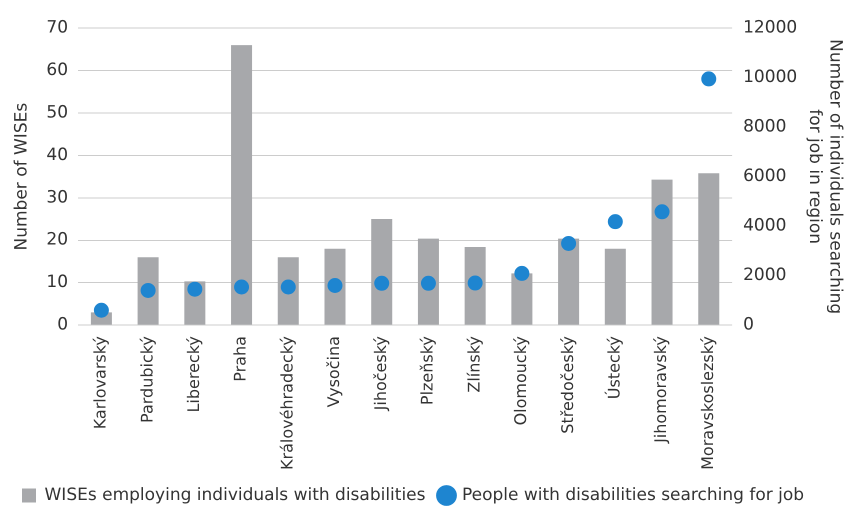 The height and width of the screenshot is (522, 857). Describe the element at coordinates (57, 70) in the screenshot. I see `y-tick-label: 60` at that location.